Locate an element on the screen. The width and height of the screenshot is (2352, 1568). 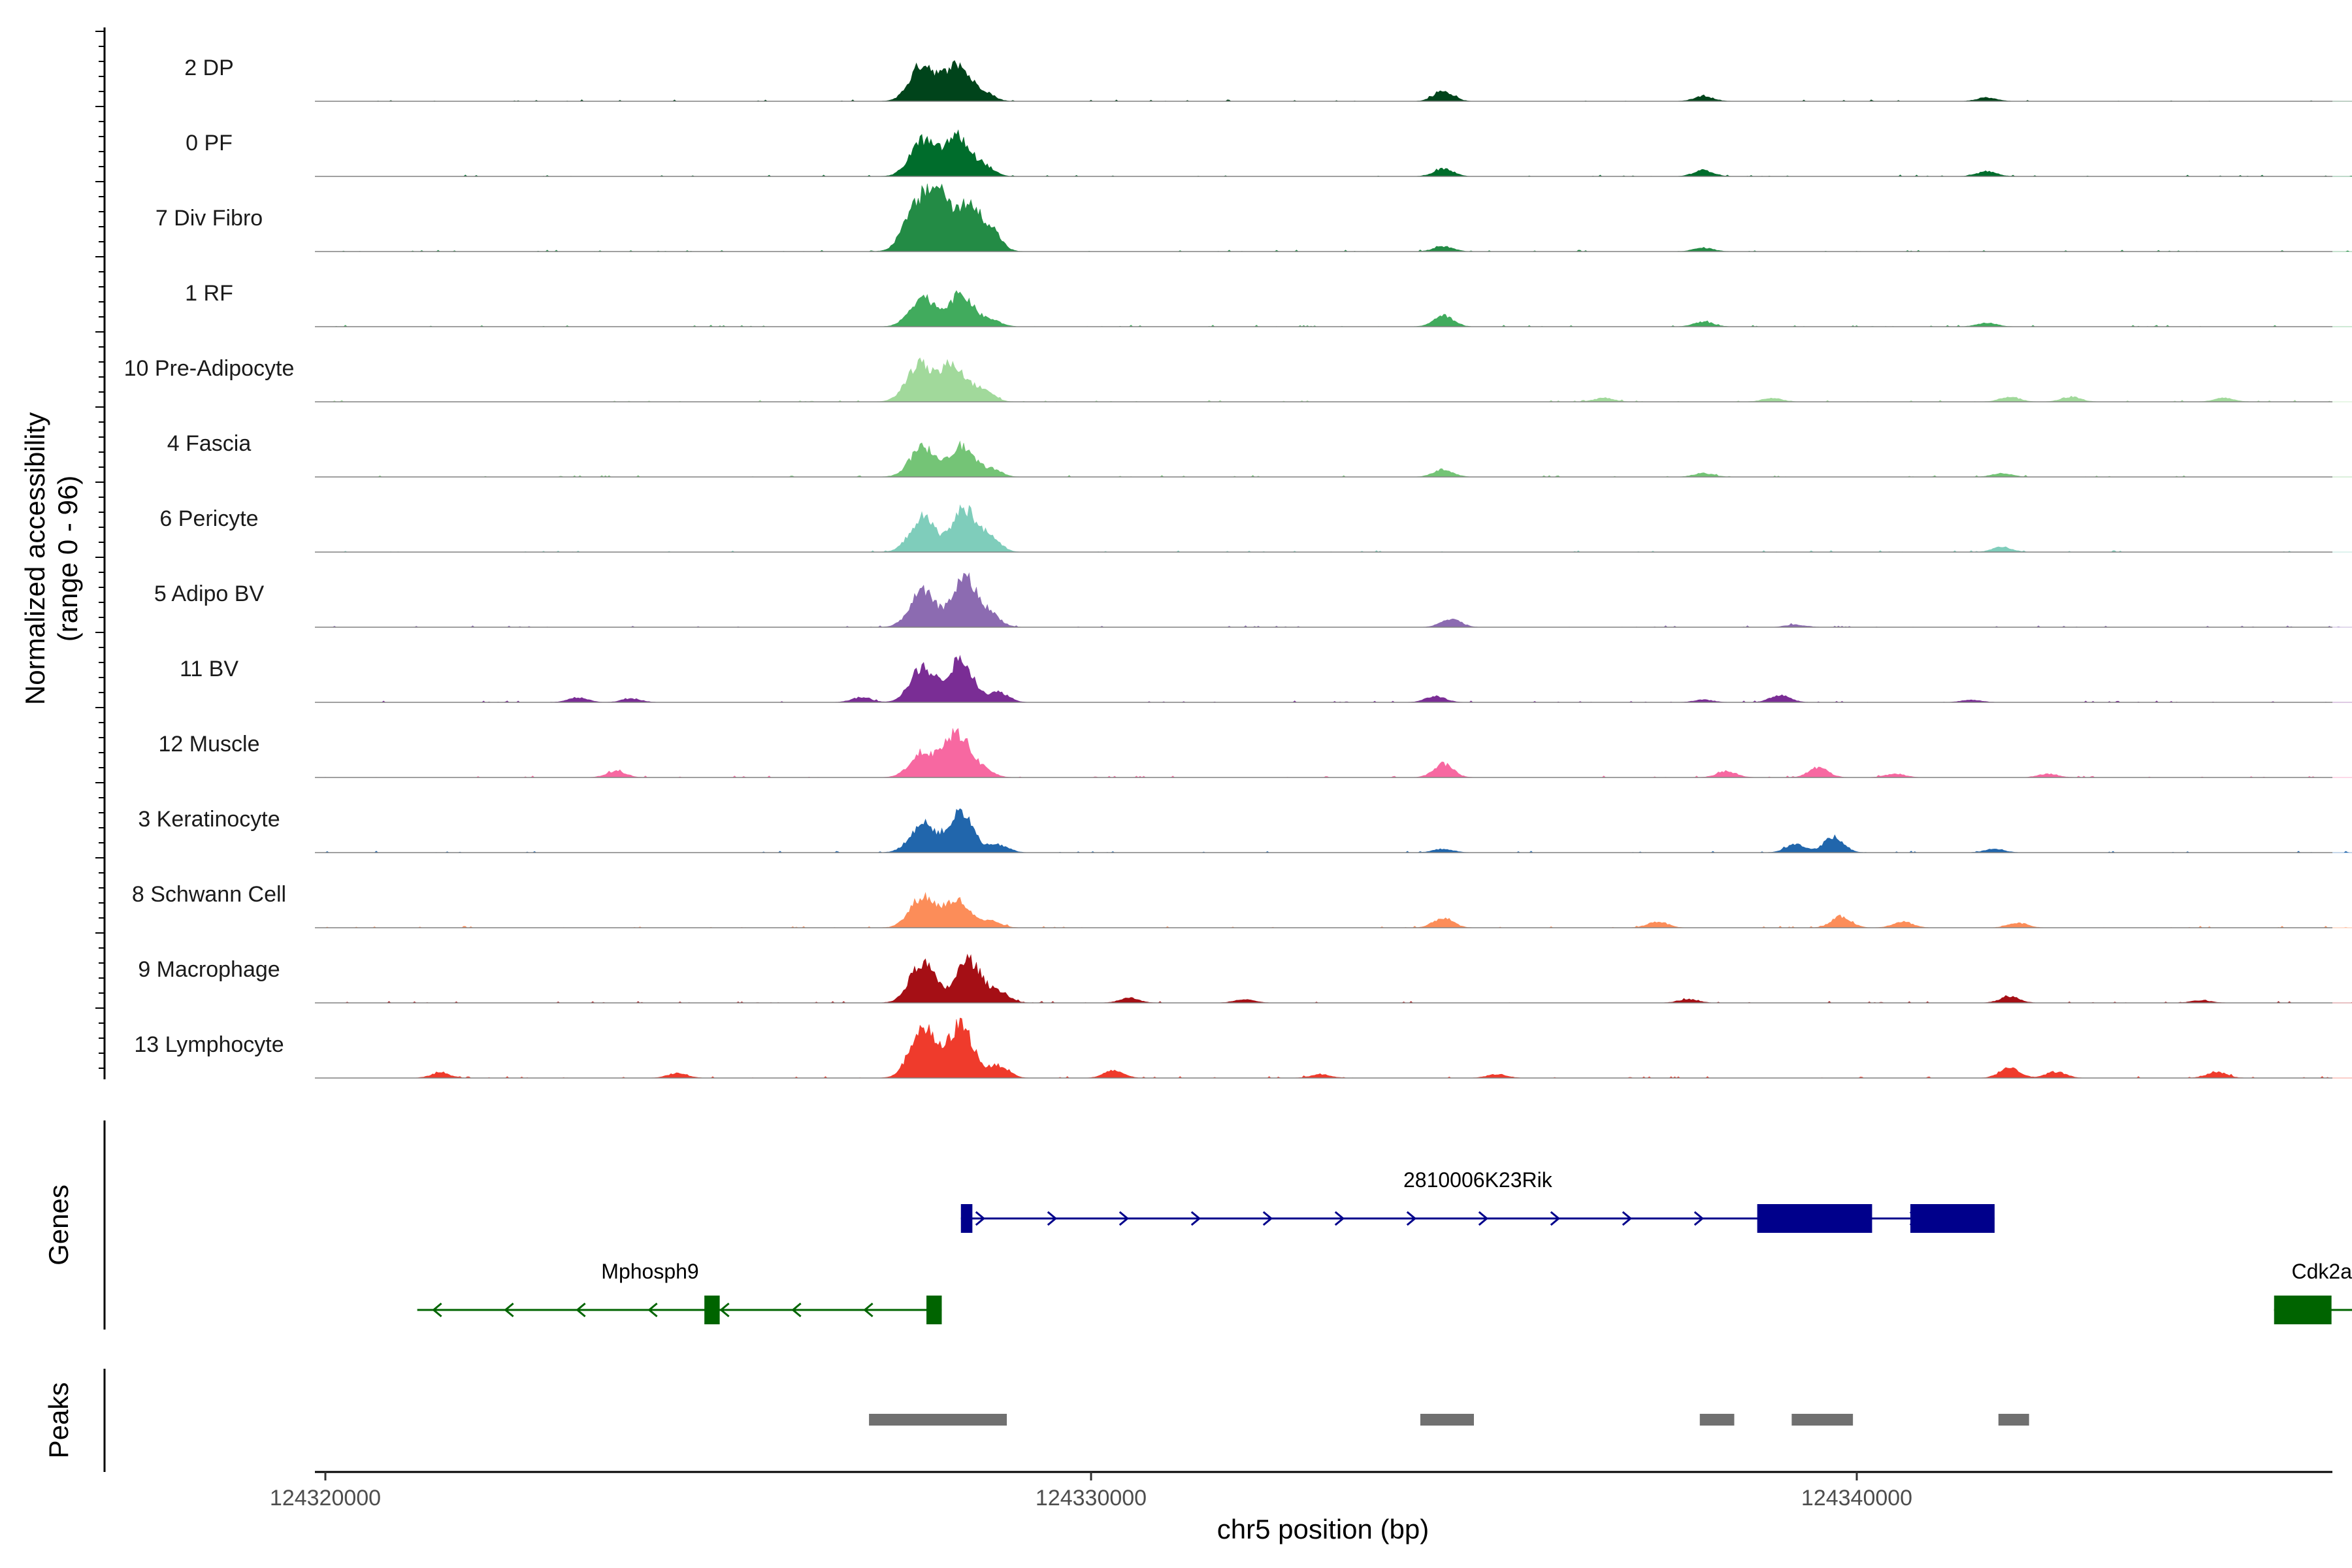
coverage-track: 9 Macrophage is located at coordinates (1245, 978).